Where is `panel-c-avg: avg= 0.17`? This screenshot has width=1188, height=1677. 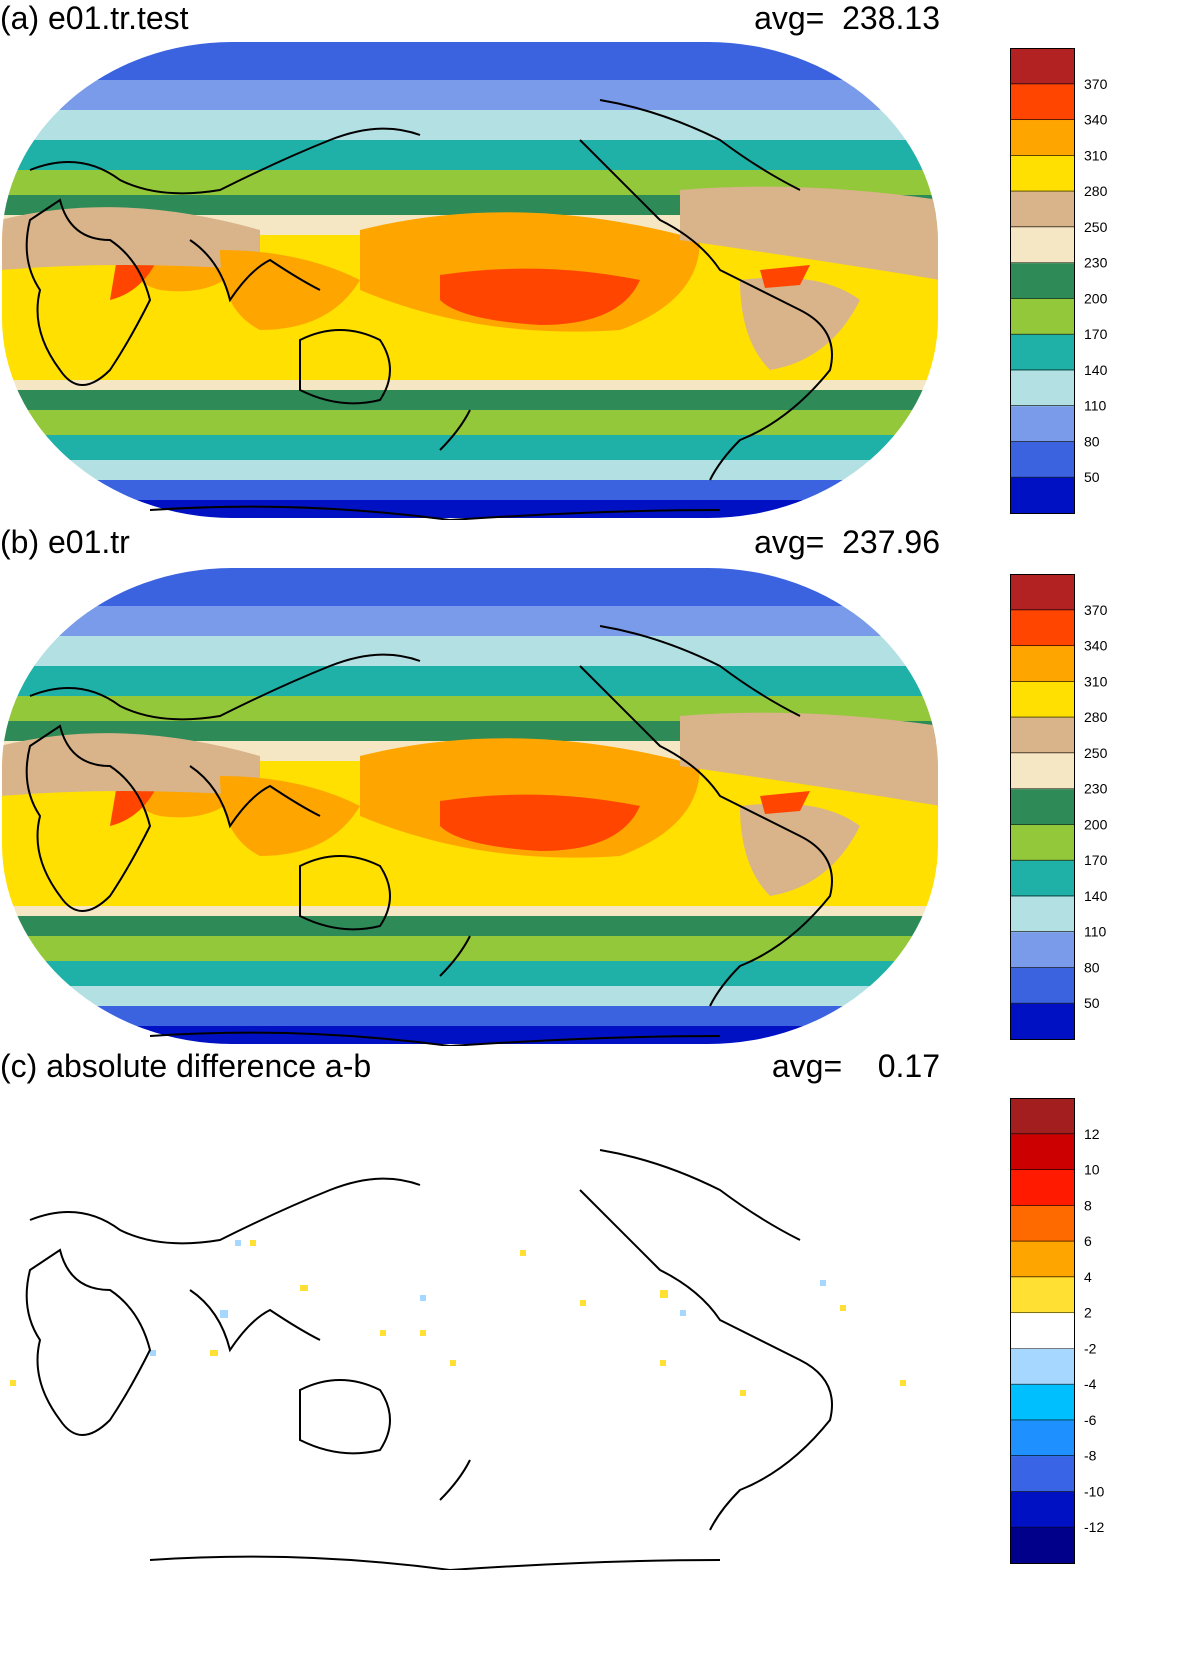 panel-c-avg: avg= 0.17 is located at coordinates (840, 1066).